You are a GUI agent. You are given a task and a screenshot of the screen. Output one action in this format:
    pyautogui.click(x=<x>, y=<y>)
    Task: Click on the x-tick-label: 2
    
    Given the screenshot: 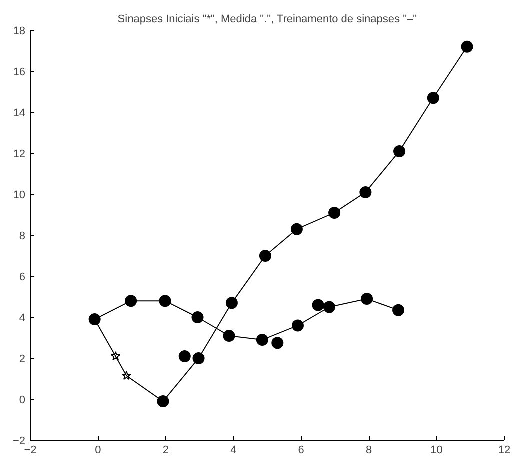 What is the action you would take?
    pyautogui.click(x=165, y=450)
    